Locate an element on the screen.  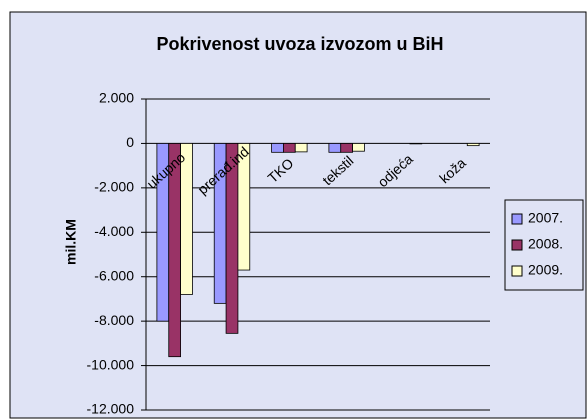
legend-label: 2009. is located at coordinates (545, 270).